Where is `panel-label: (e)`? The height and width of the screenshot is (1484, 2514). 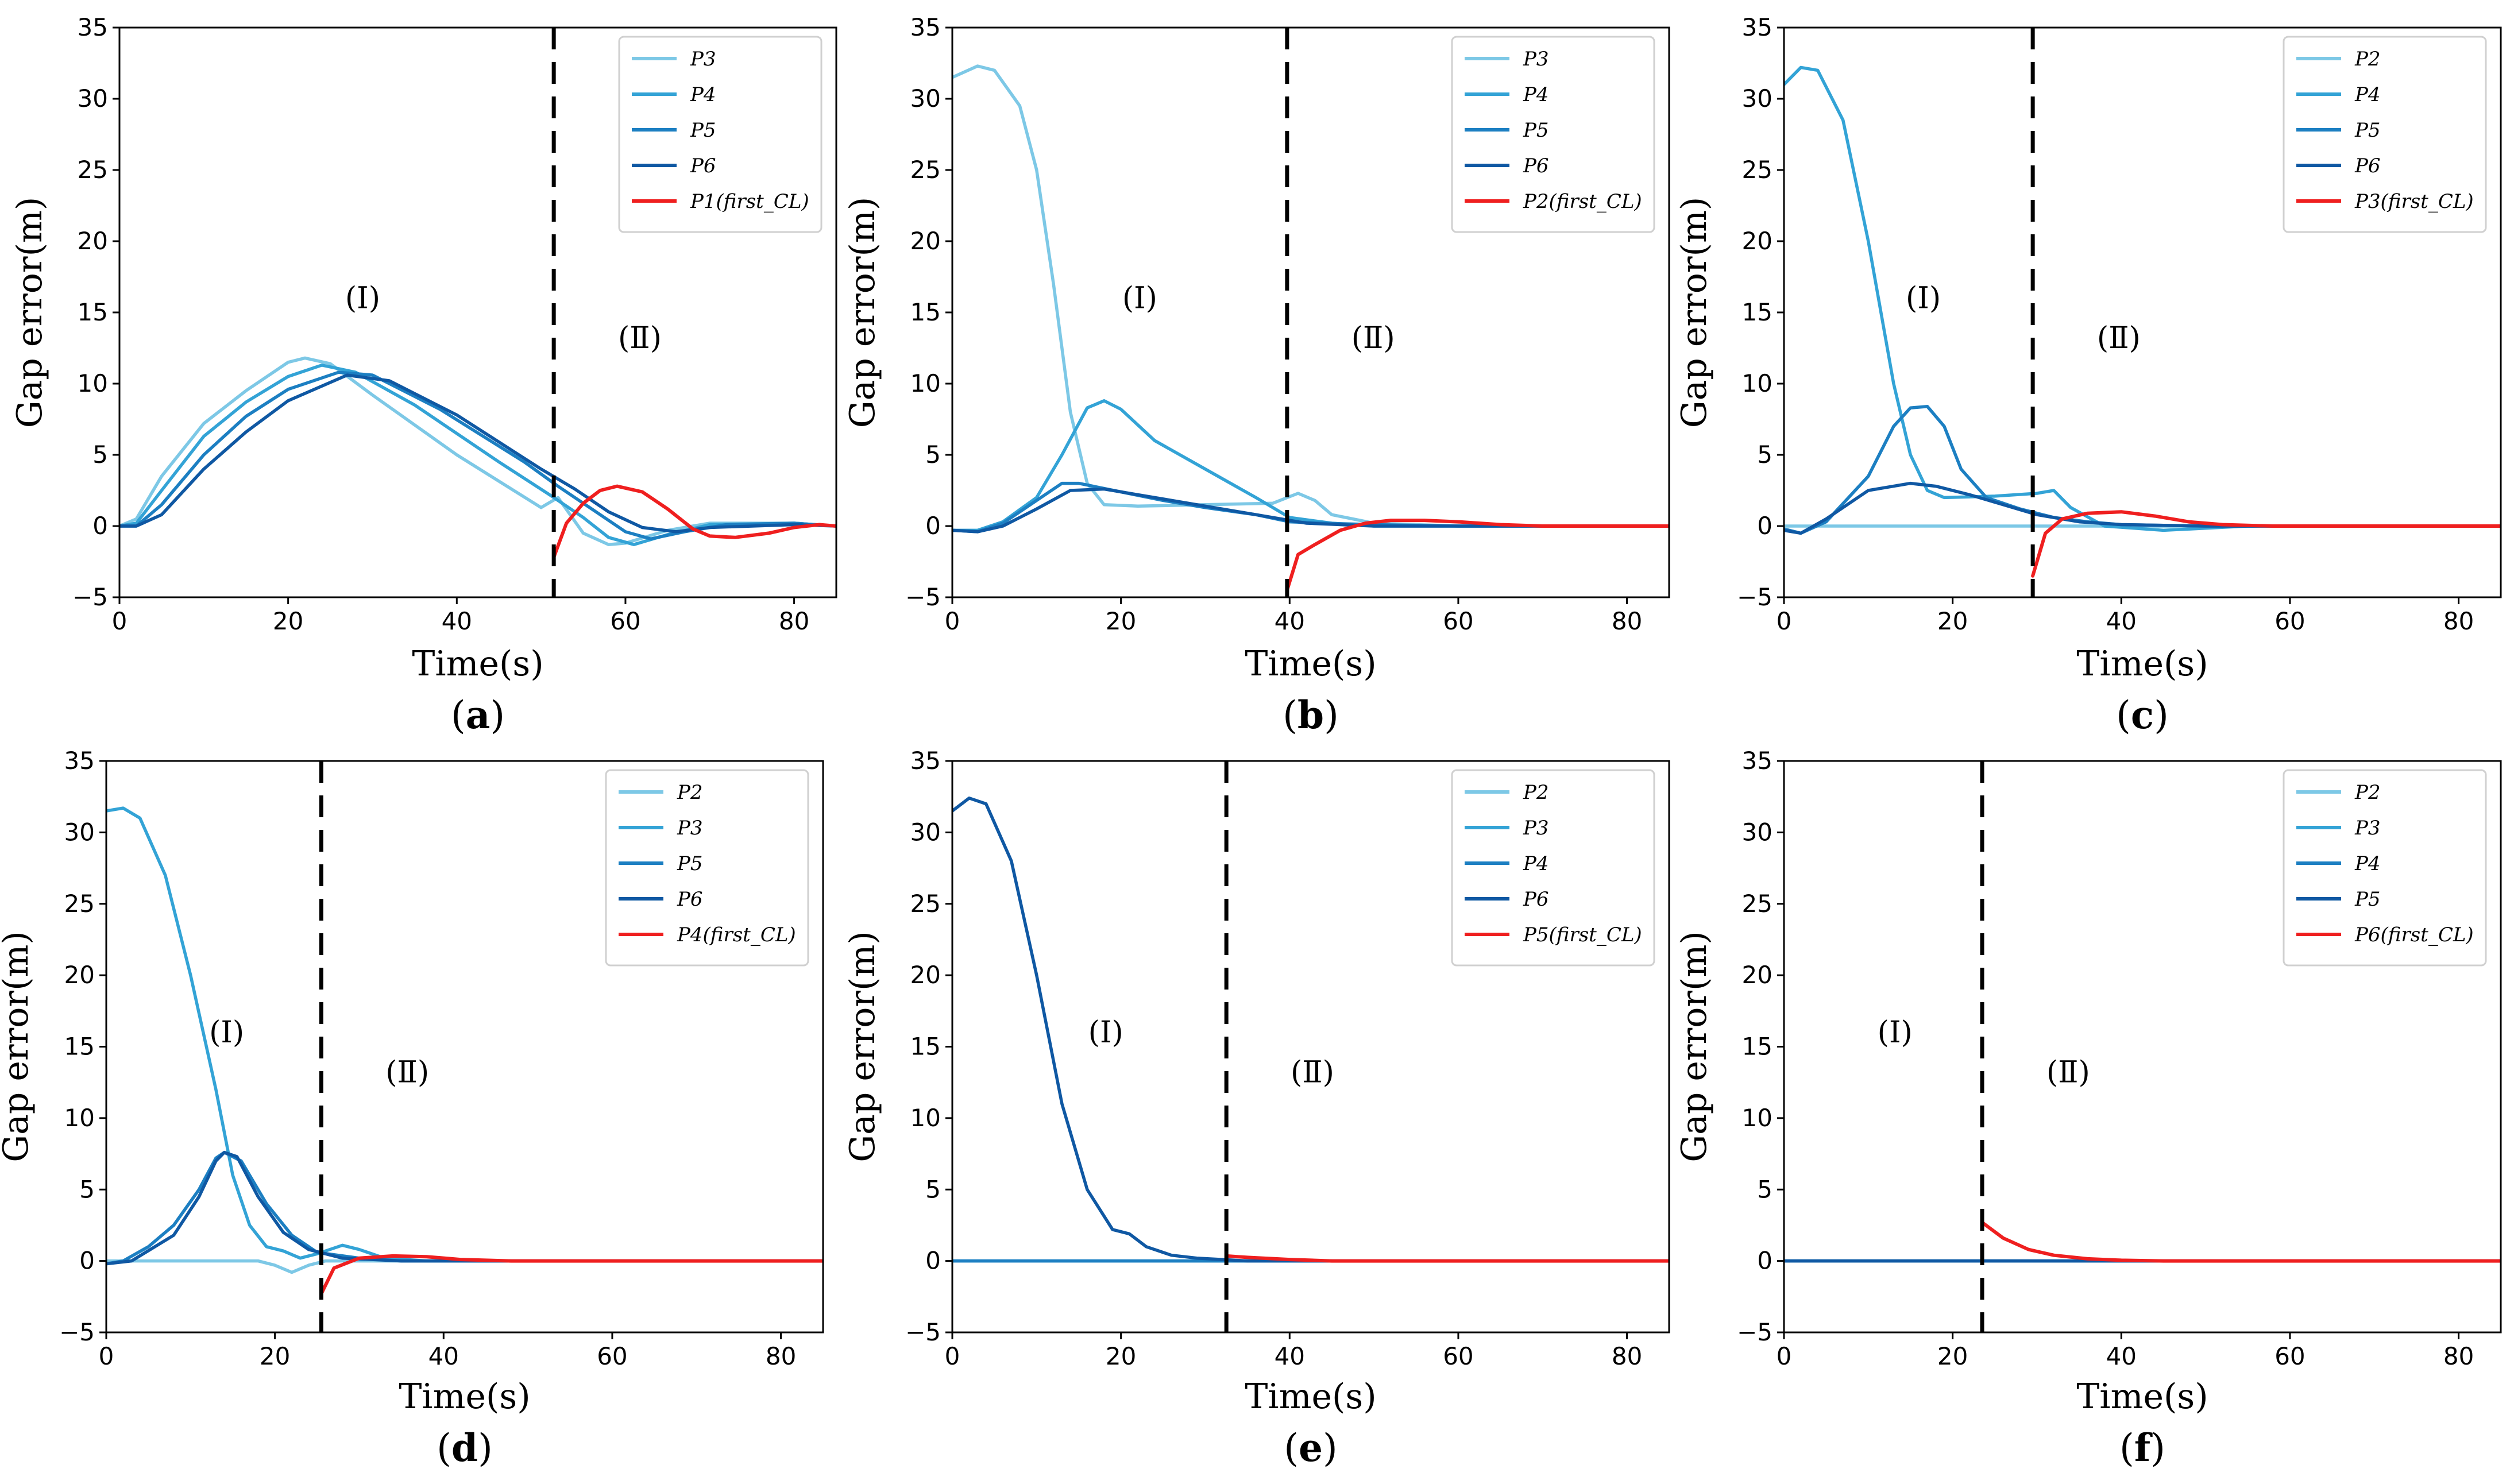
panel-label: (e) is located at coordinates (1311, 1447).